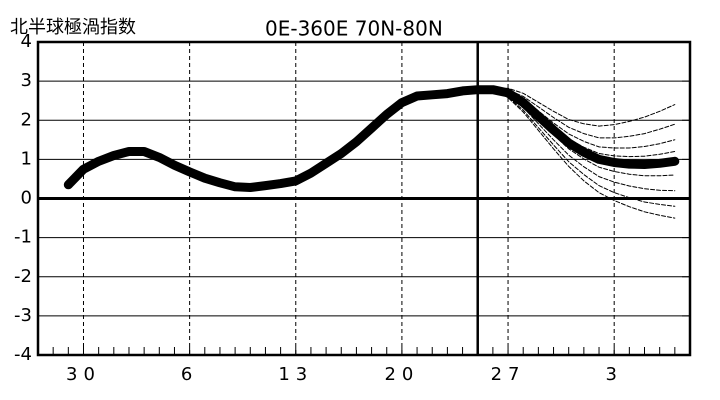 This screenshot has width=720, height=400. I want to click on chart-title: 北半球極渦指数, so click(73, 27).